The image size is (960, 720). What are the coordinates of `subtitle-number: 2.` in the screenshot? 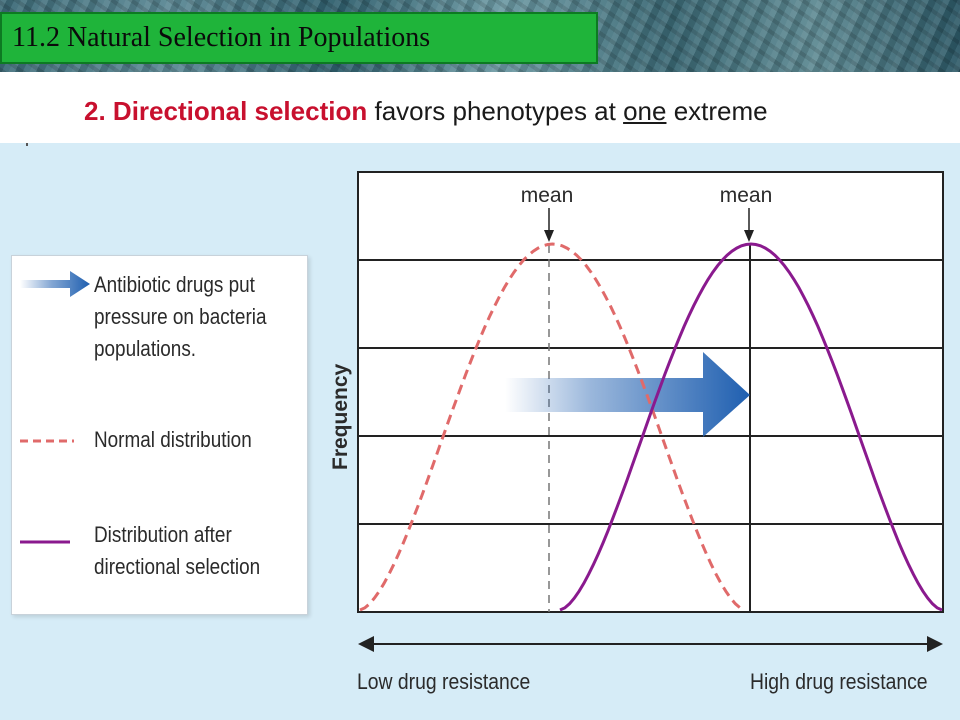 It's located at (95, 111).